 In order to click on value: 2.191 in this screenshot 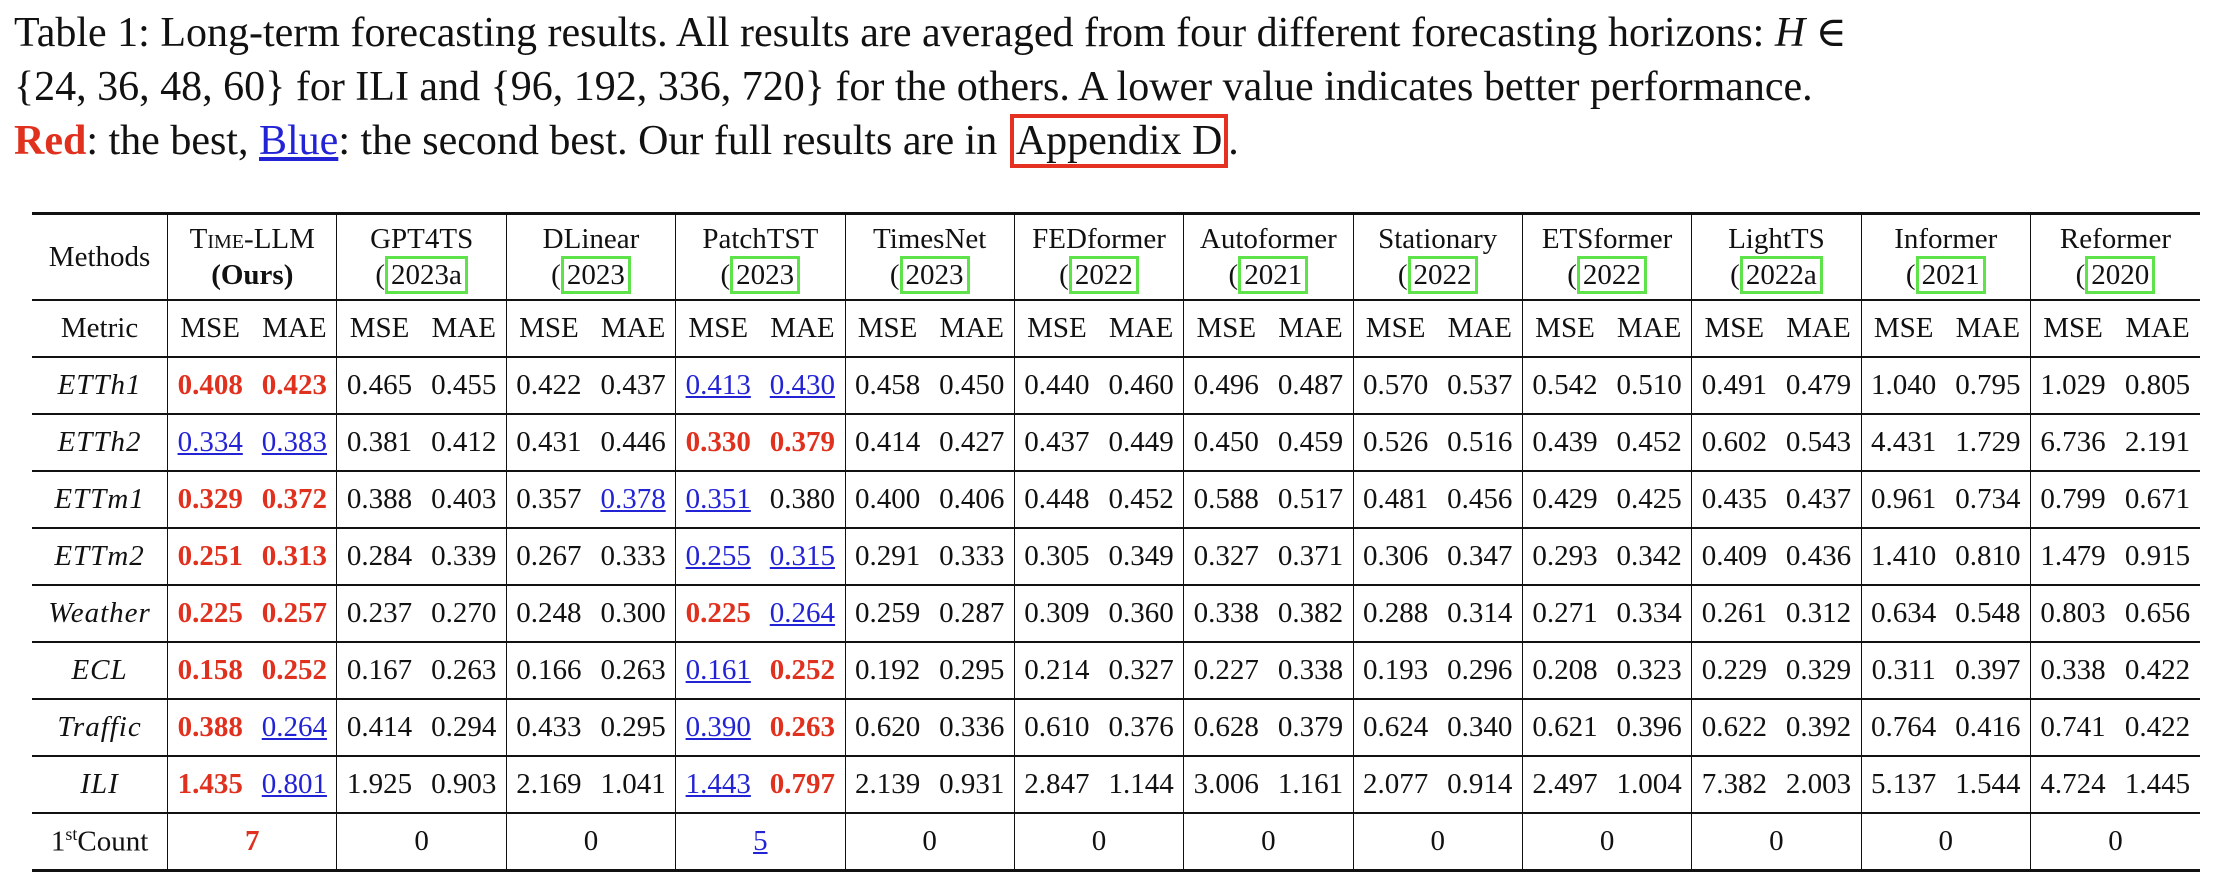, I will do `click(2157, 442)`.